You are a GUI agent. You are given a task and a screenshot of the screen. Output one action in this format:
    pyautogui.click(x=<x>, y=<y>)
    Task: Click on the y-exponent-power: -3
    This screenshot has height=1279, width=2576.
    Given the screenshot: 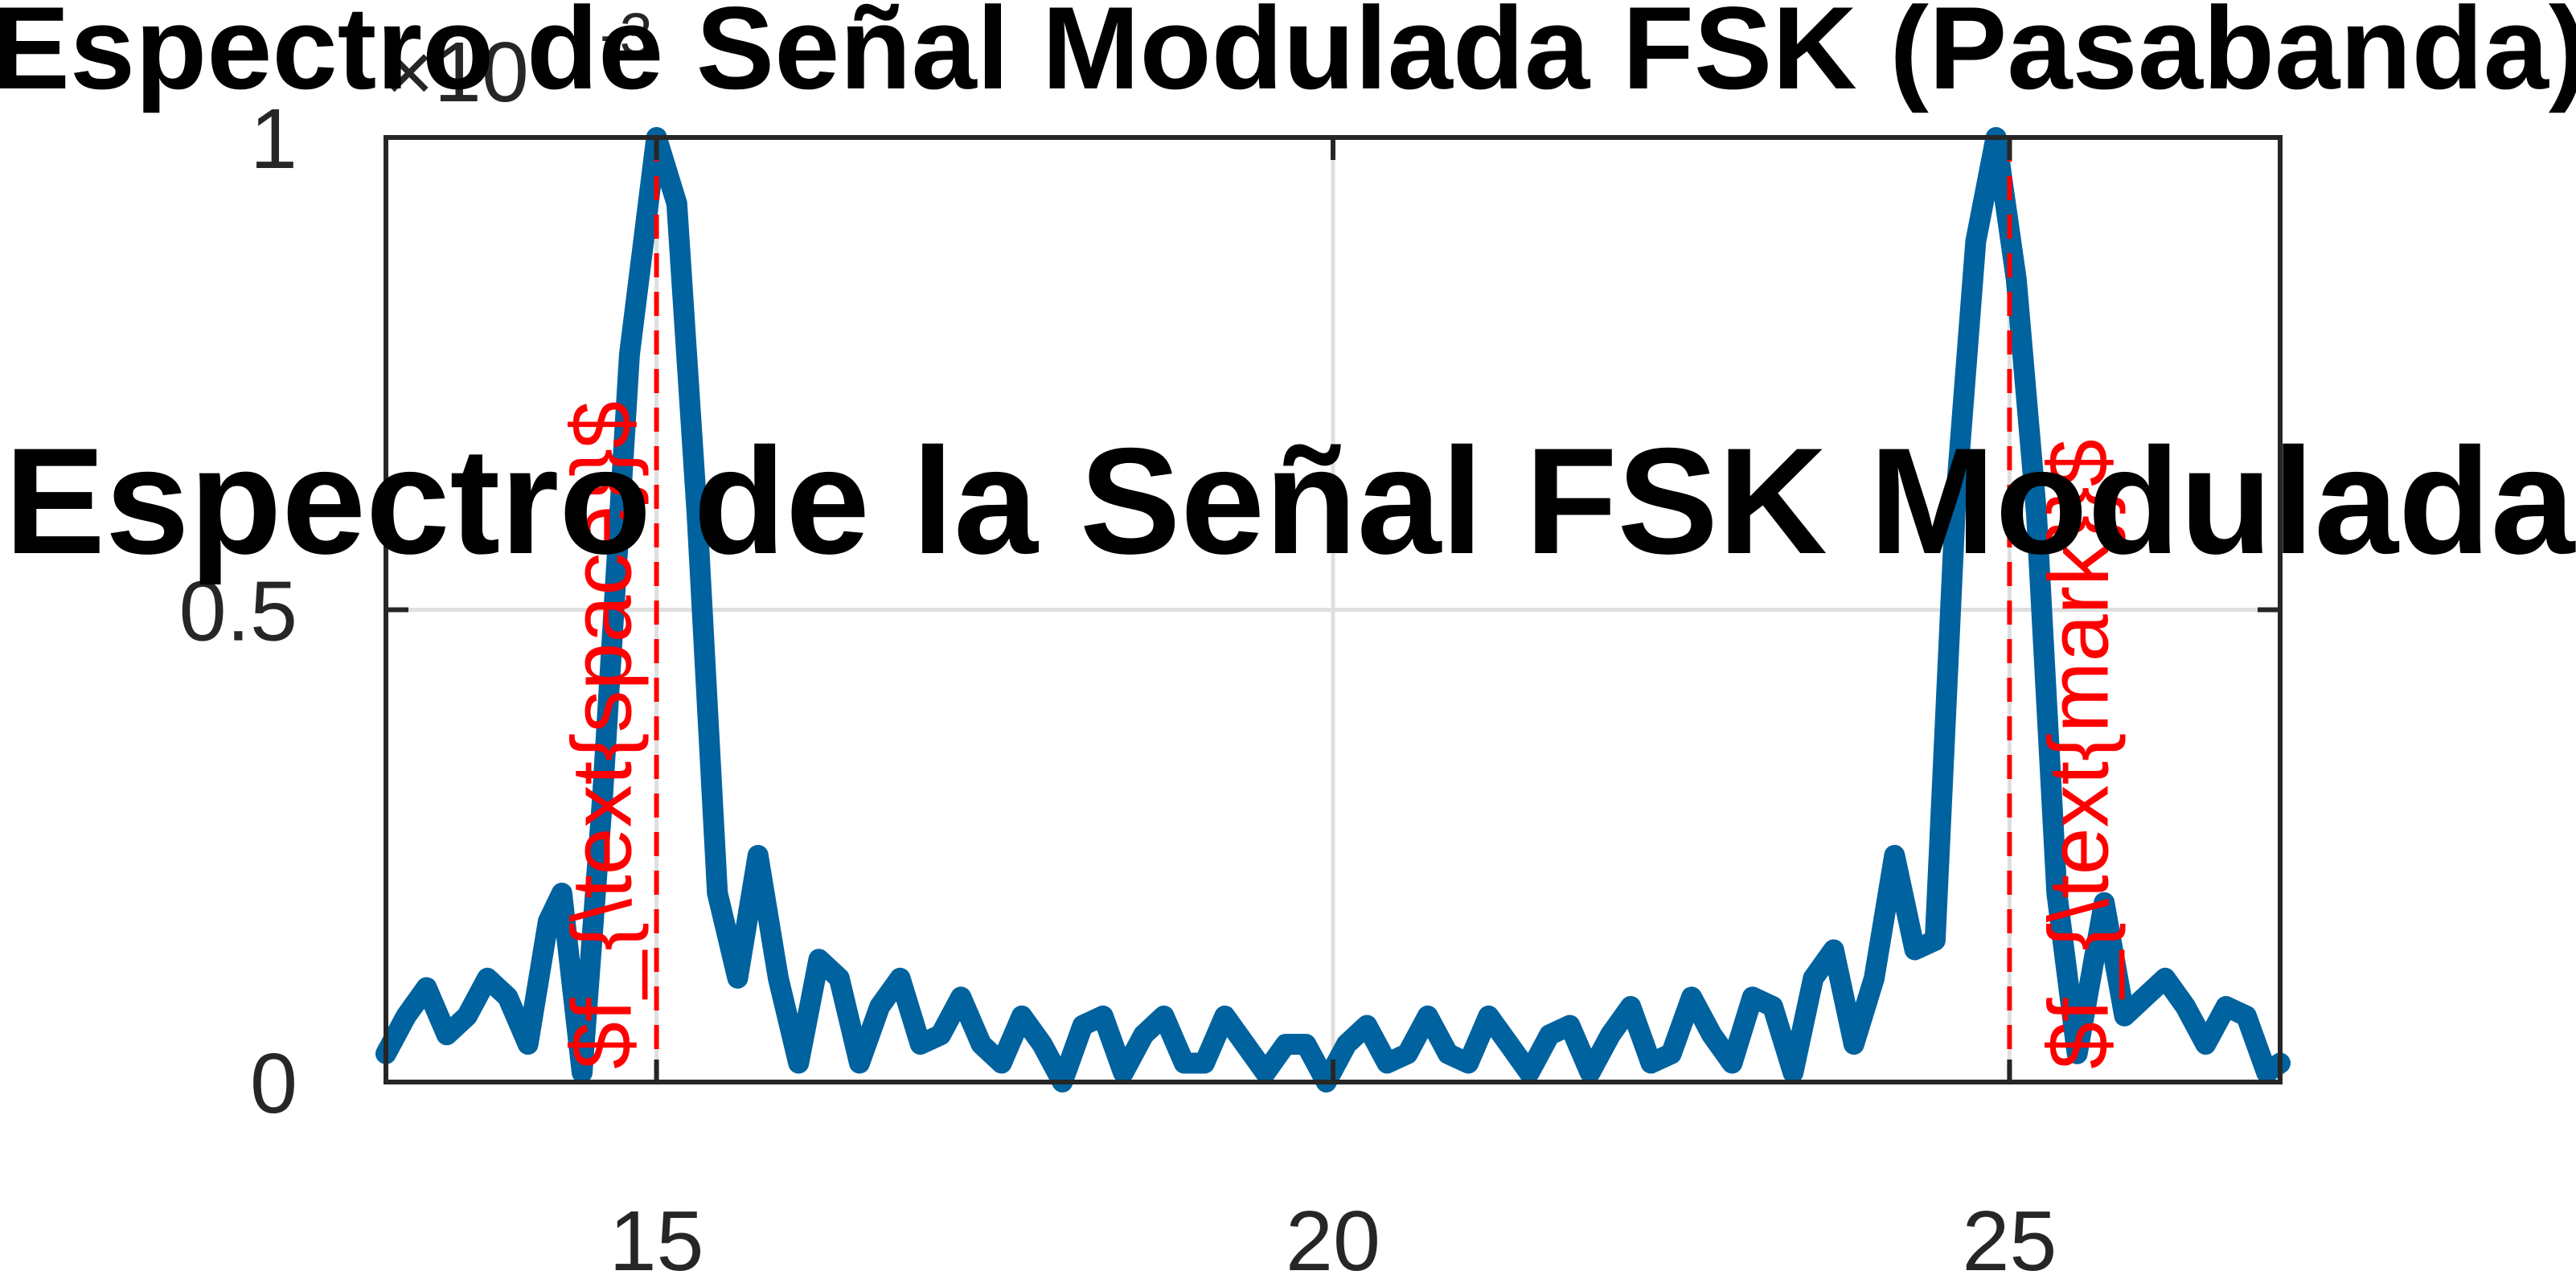 What is the action you would take?
    pyautogui.click(x=626, y=34)
    